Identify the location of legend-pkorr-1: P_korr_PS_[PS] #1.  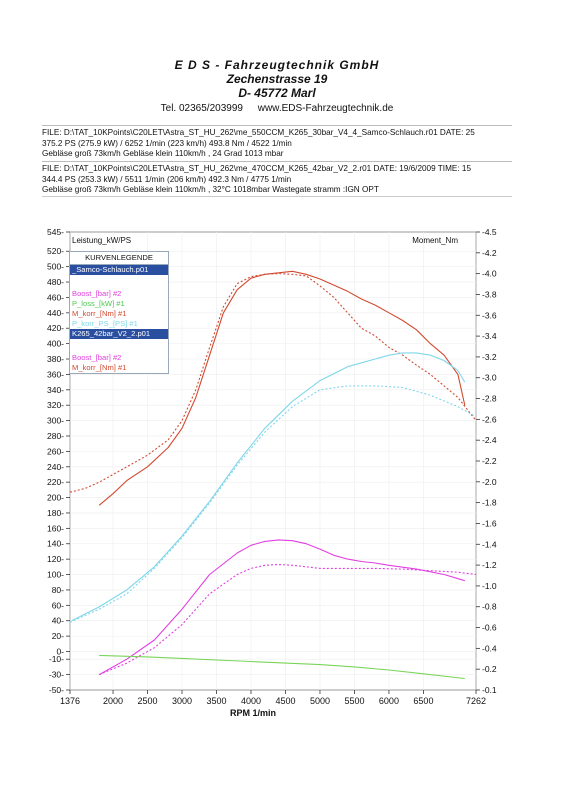
(105, 323).